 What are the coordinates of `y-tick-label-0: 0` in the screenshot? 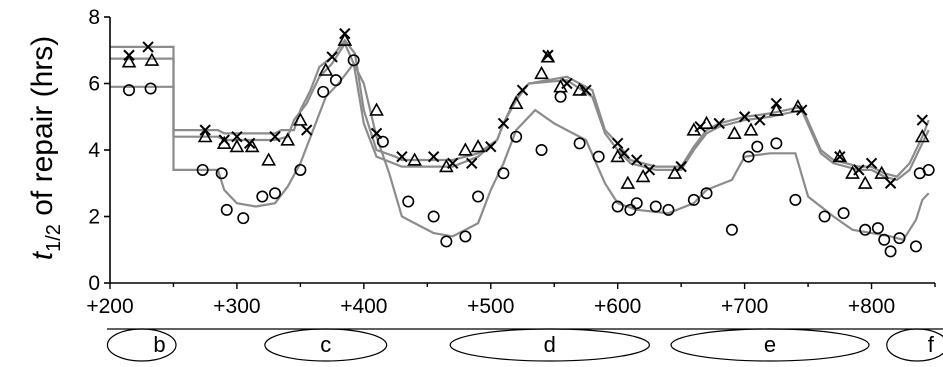 It's located at (94, 283).